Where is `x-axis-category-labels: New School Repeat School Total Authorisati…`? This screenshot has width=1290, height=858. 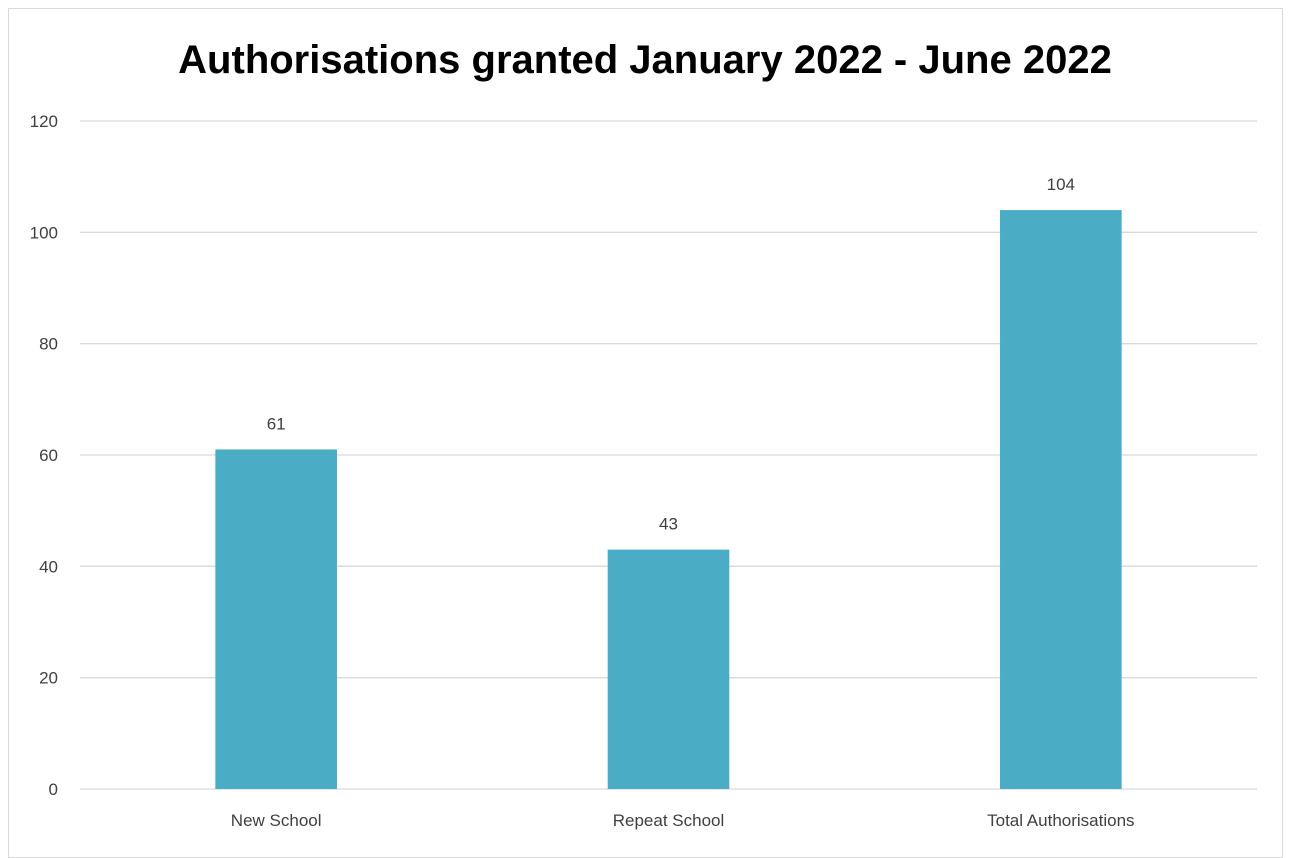 x-axis-category-labels: New School Repeat School Total Authorisati… is located at coordinates (683, 820).